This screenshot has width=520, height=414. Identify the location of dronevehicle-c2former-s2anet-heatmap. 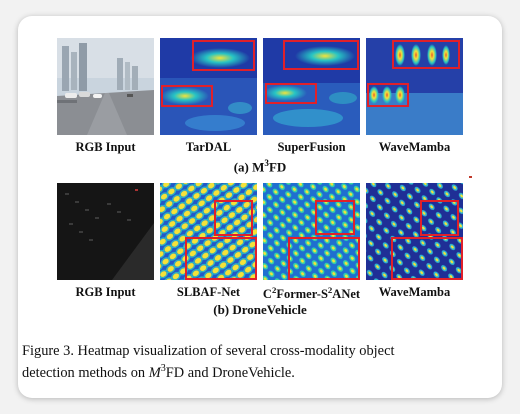
(311, 231).